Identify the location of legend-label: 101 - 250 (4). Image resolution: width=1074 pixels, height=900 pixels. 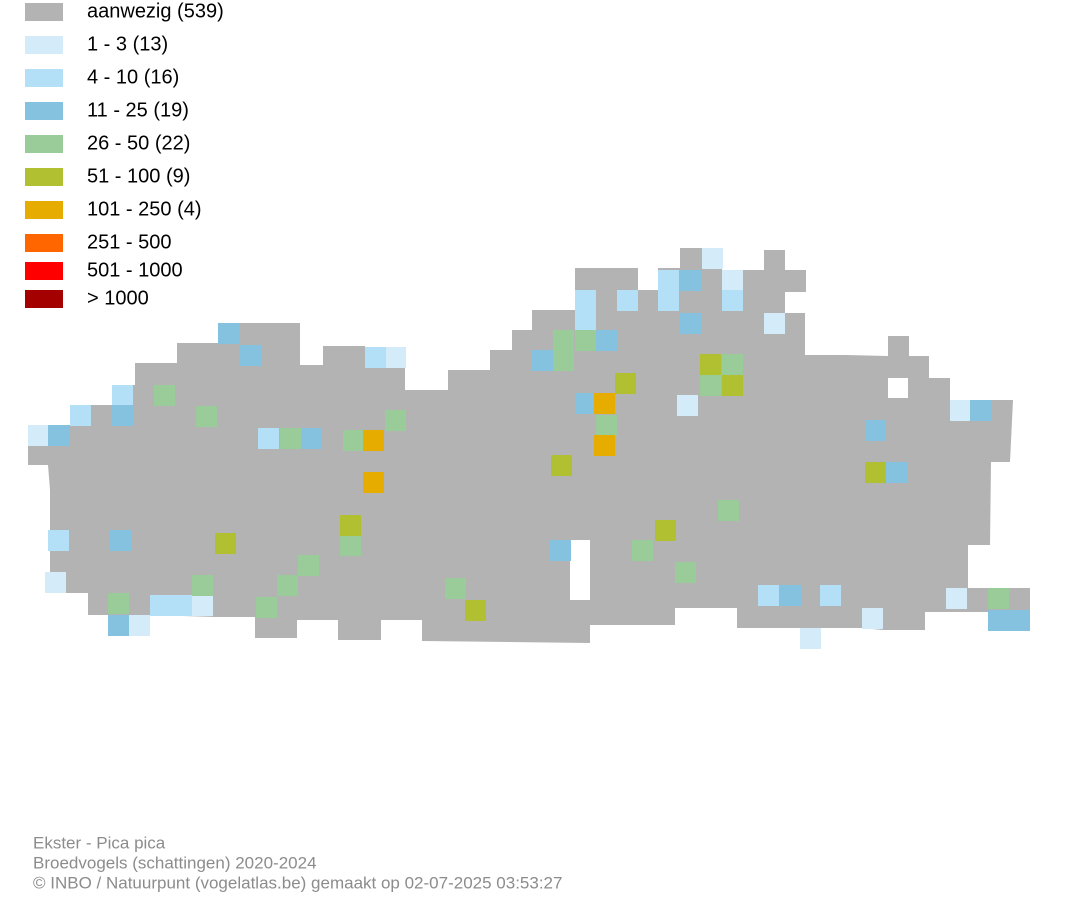
(144, 209).